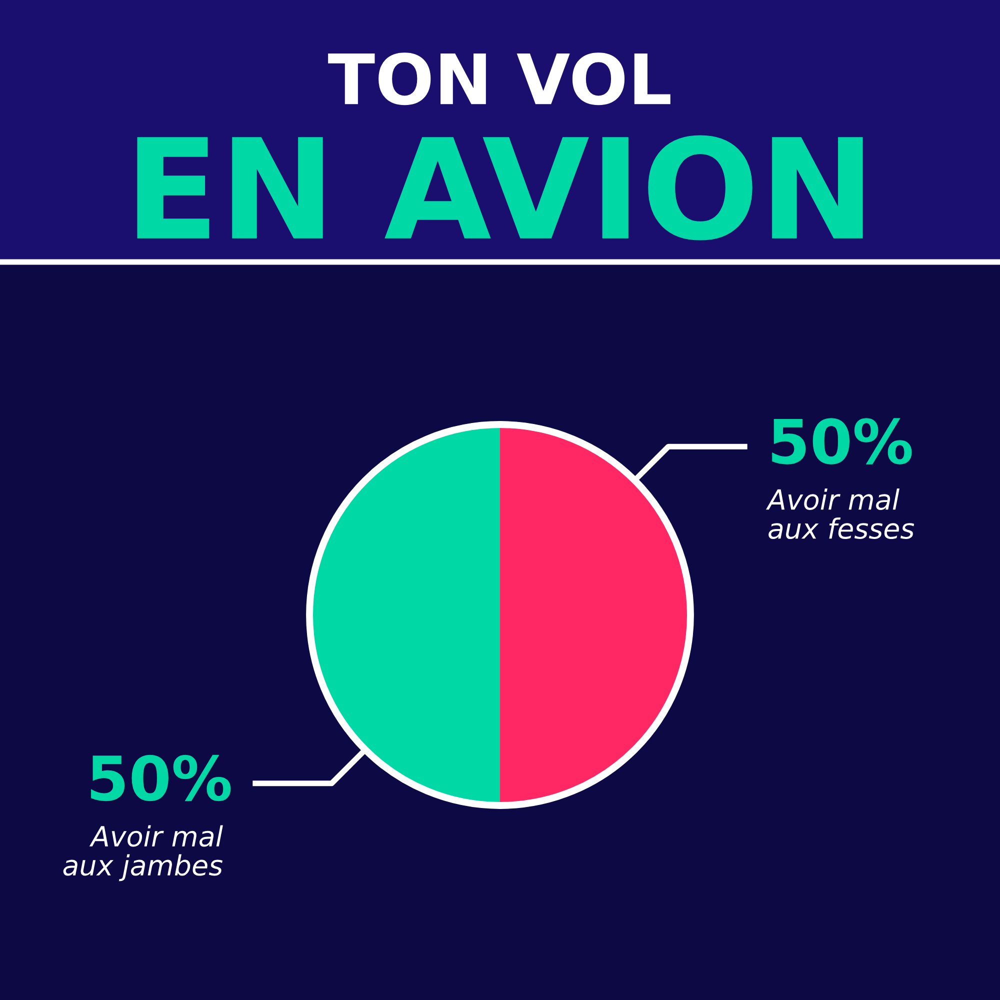 Image resolution: width=1000 pixels, height=1000 pixels. I want to click on chart-title: TON VOL, so click(499, 79).